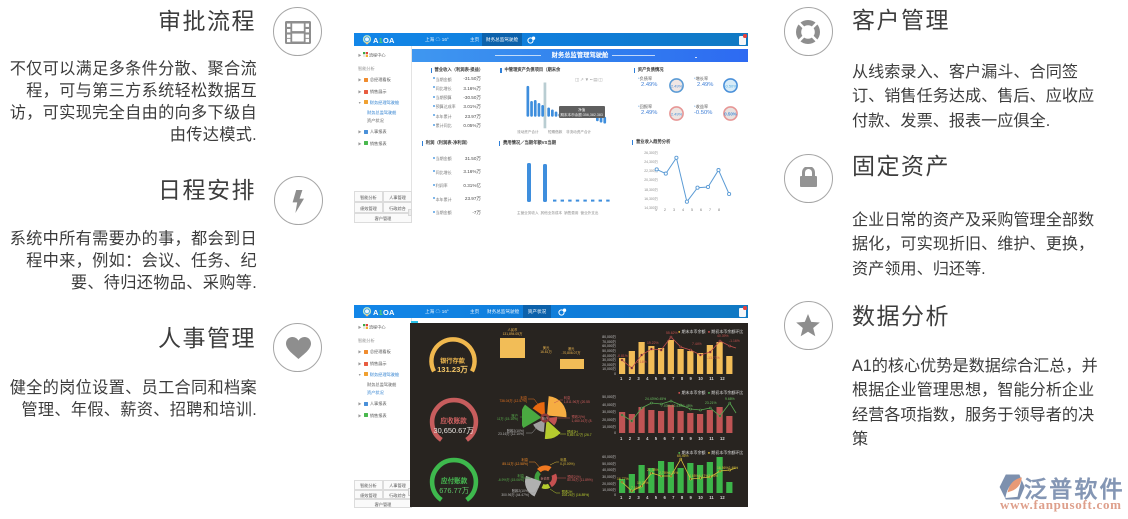 The height and width of the screenshot is (519, 1128). Describe the element at coordinates (683, 456) in the screenshot. I see `svg-text: 65.46%` at that location.